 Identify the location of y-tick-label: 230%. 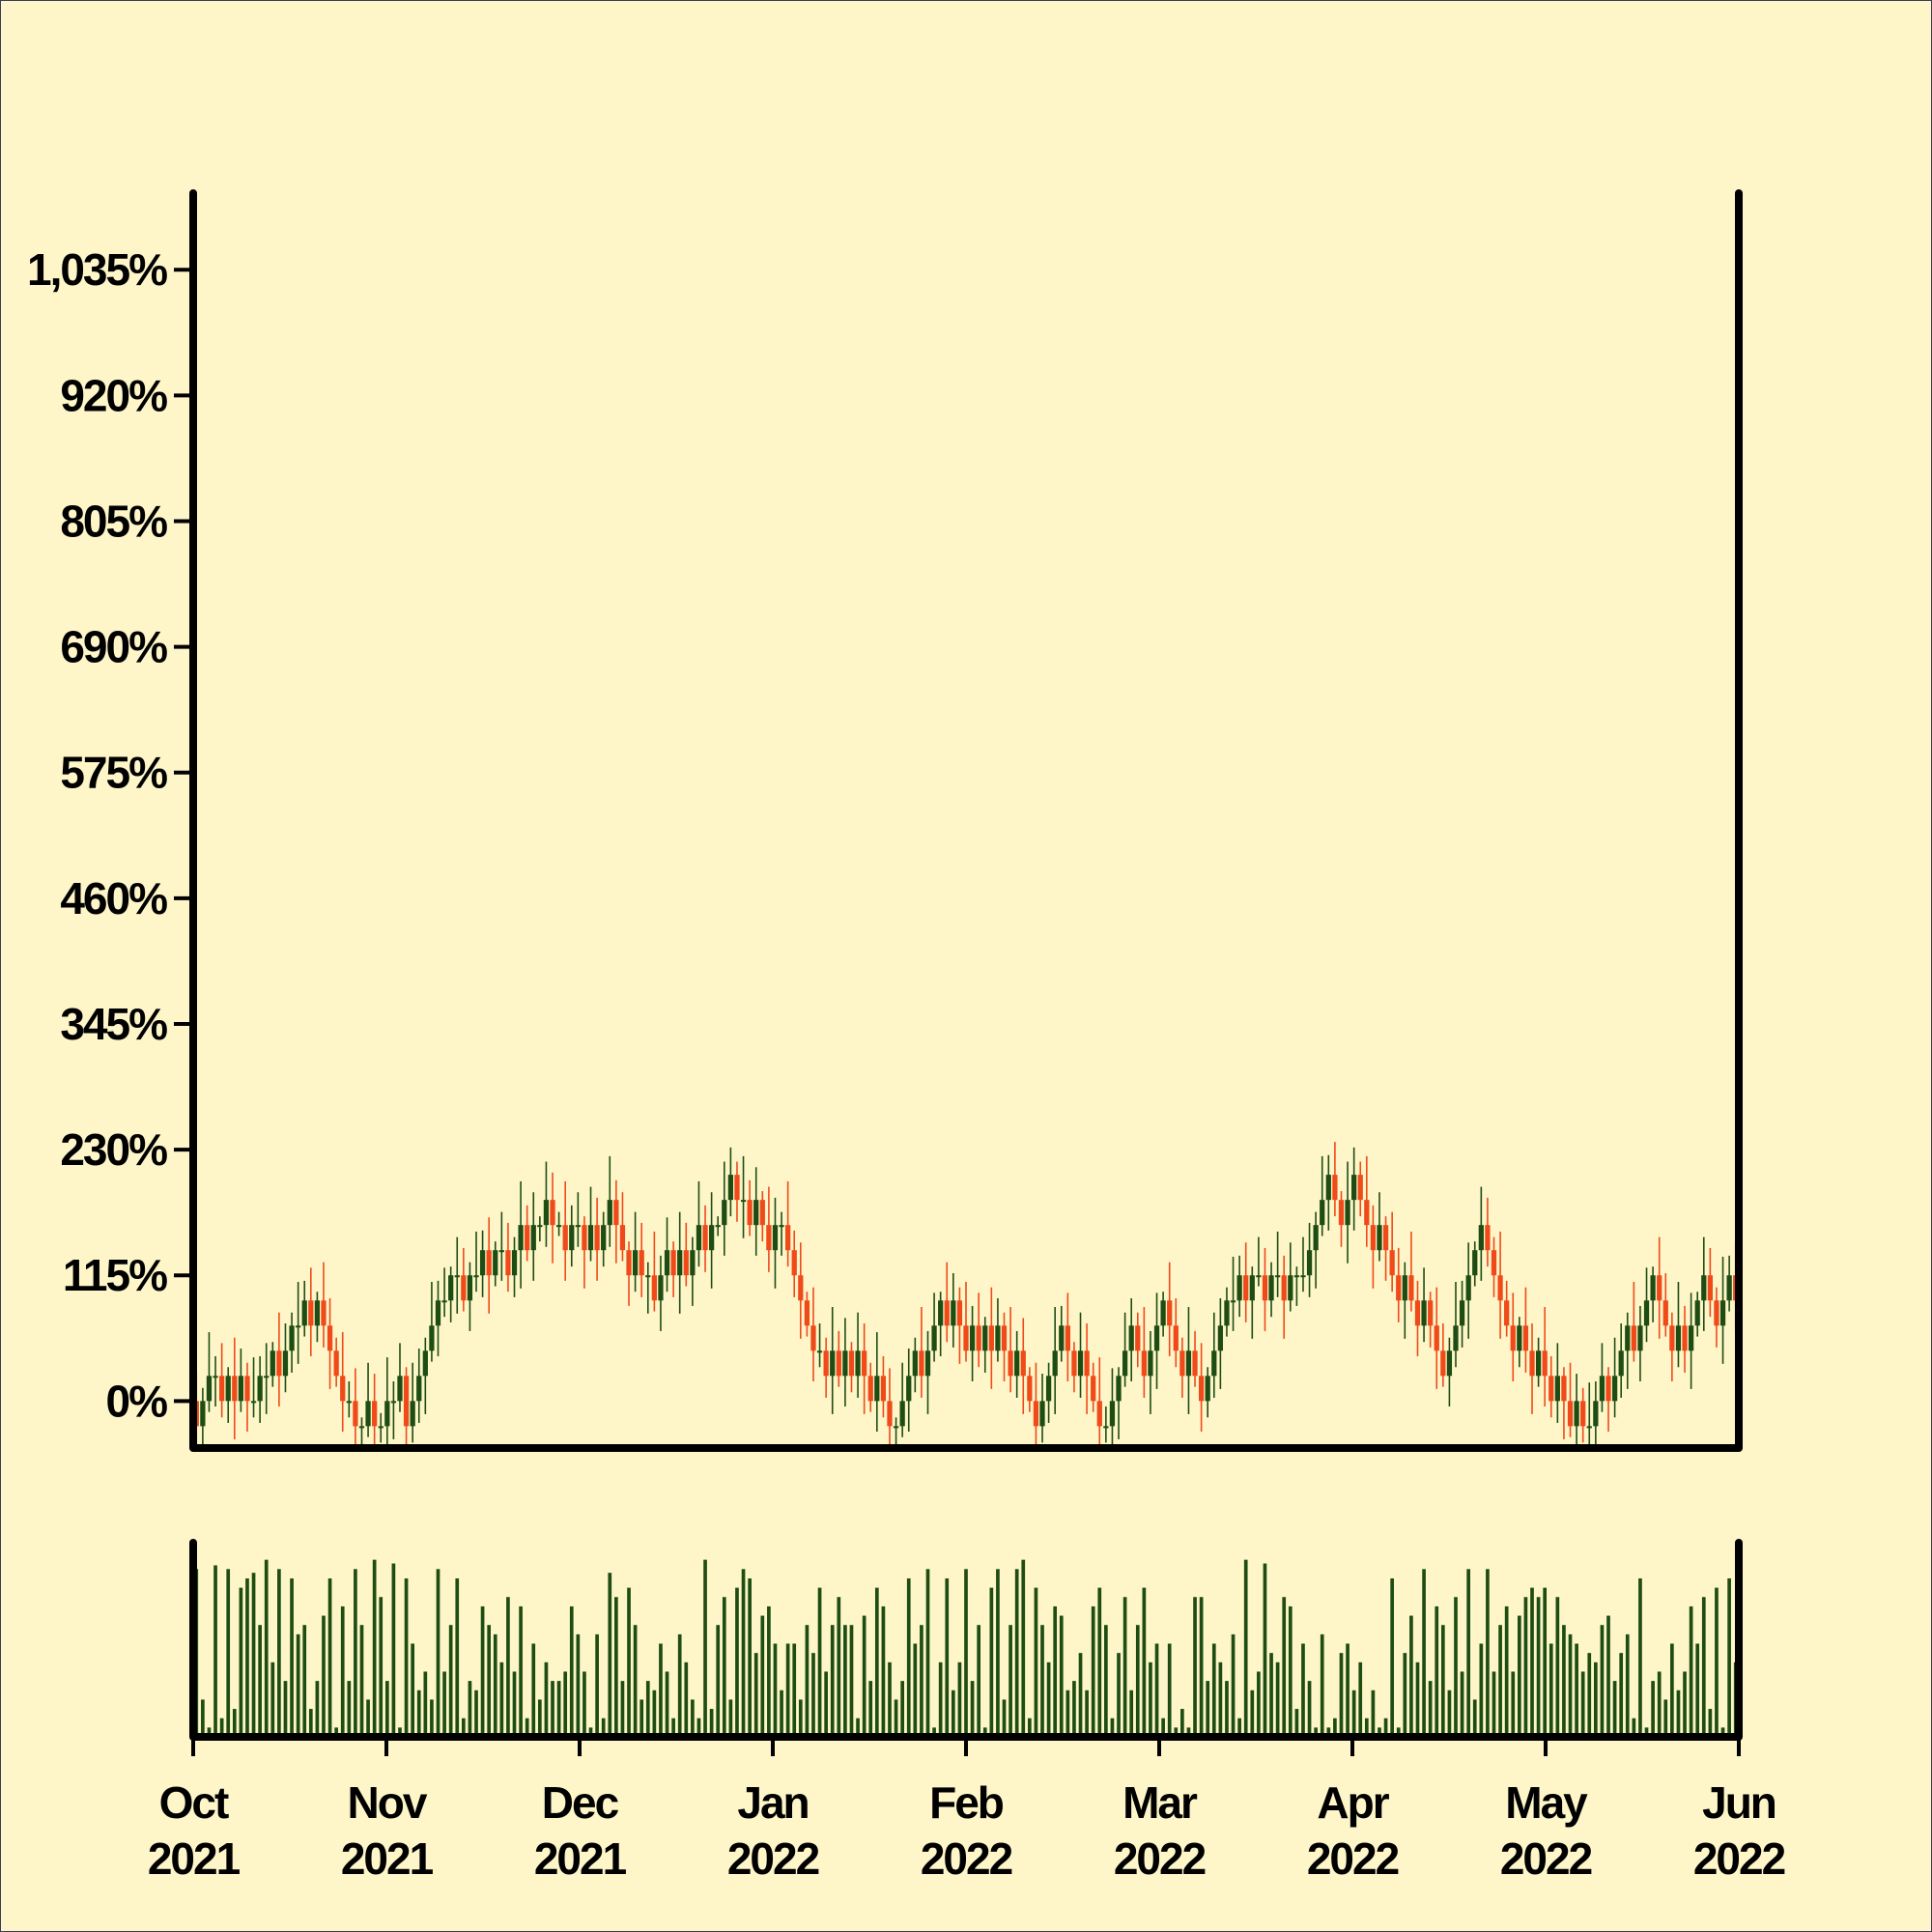
(113, 1149).